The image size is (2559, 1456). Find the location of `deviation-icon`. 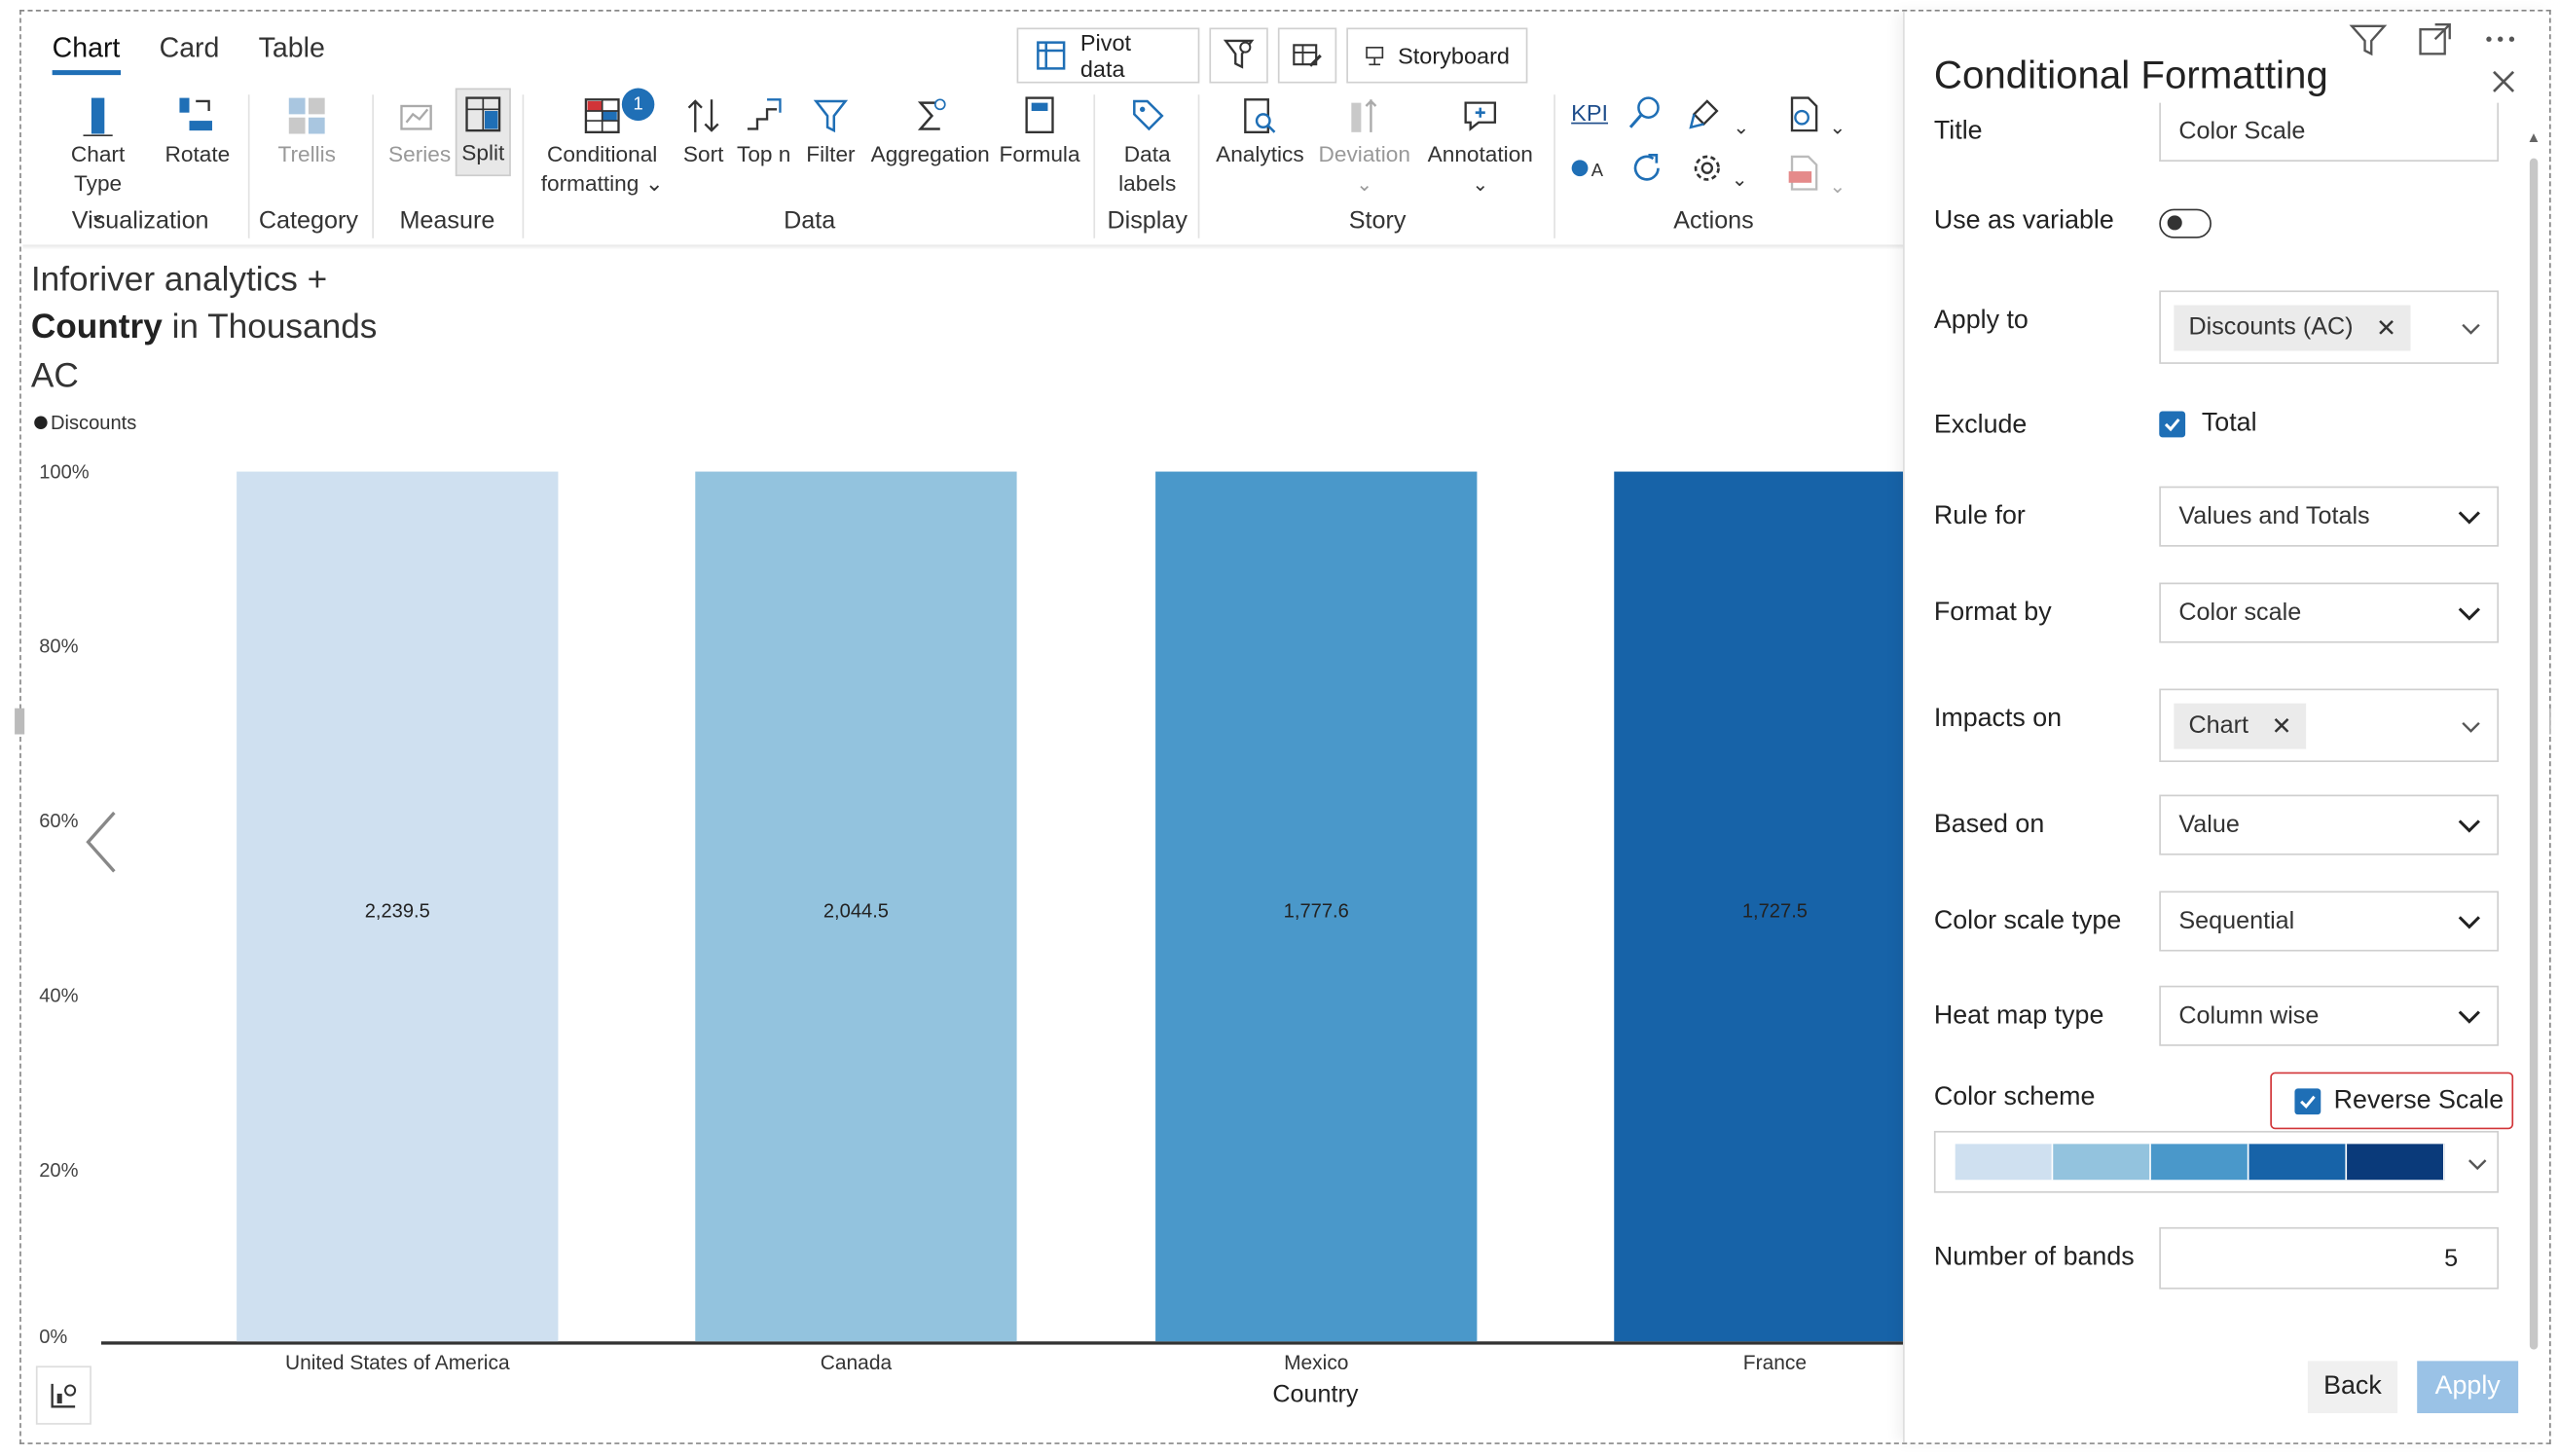

deviation-icon is located at coordinates (1364, 115).